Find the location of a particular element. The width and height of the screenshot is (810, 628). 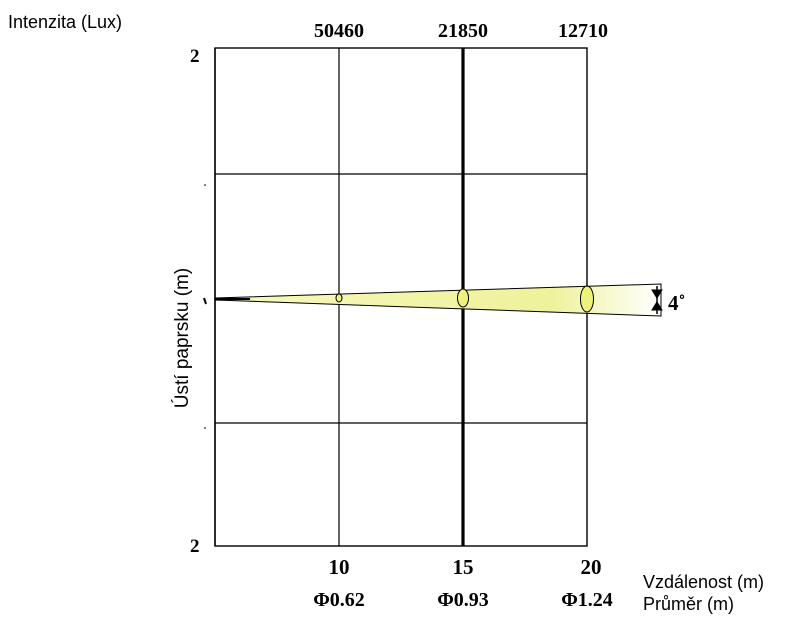

diameter-15m: Φ0.93 is located at coordinates (463, 600).